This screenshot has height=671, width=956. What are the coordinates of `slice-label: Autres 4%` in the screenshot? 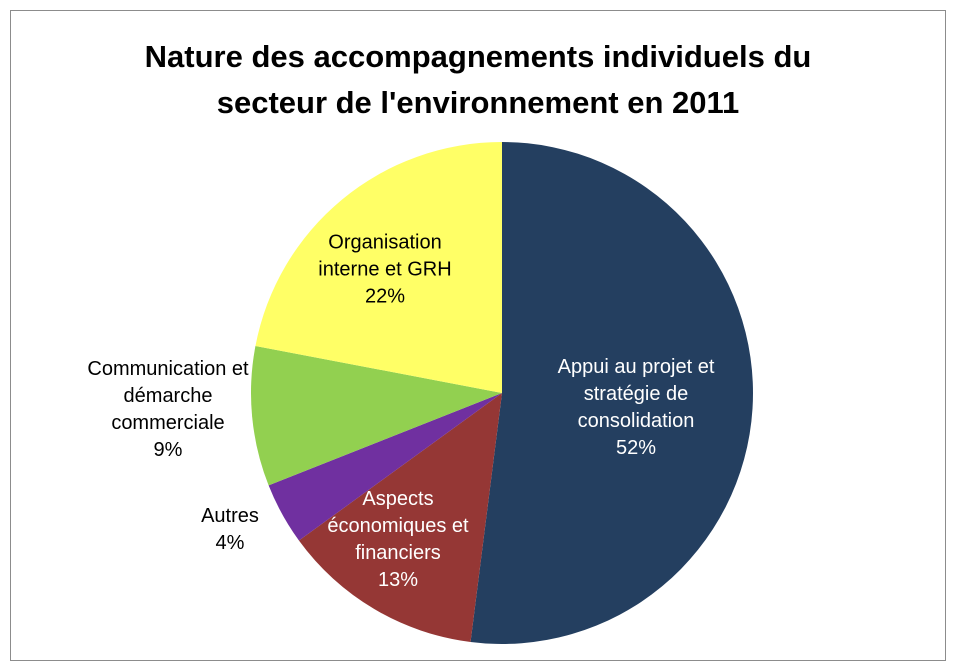 It's located at (230, 530).